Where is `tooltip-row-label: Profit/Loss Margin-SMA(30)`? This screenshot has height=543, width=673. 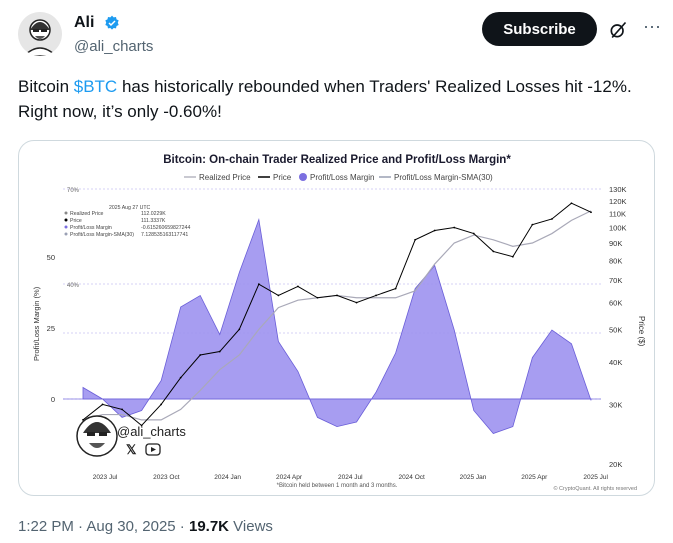 tooltip-row-label: Profit/Loss Margin-SMA(30) is located at coordinates (102, 235).